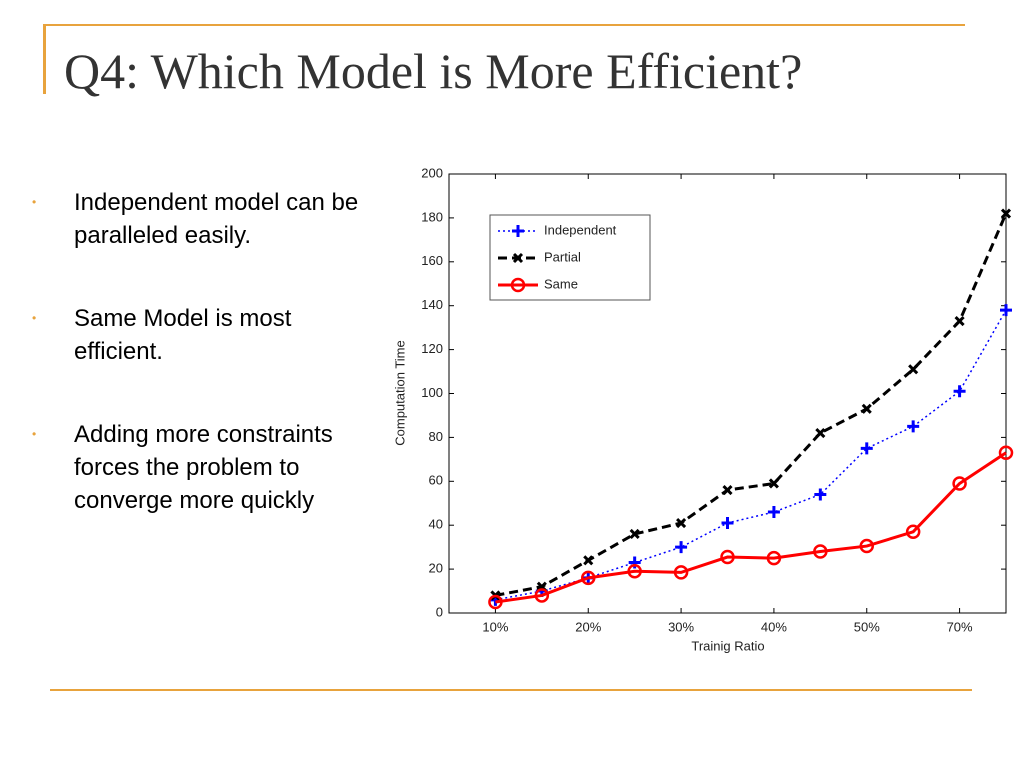  What do you see at coordinates (562, 256) in the screenshot?
I see `legend-label: Partial` at bounding box center [562, 256].